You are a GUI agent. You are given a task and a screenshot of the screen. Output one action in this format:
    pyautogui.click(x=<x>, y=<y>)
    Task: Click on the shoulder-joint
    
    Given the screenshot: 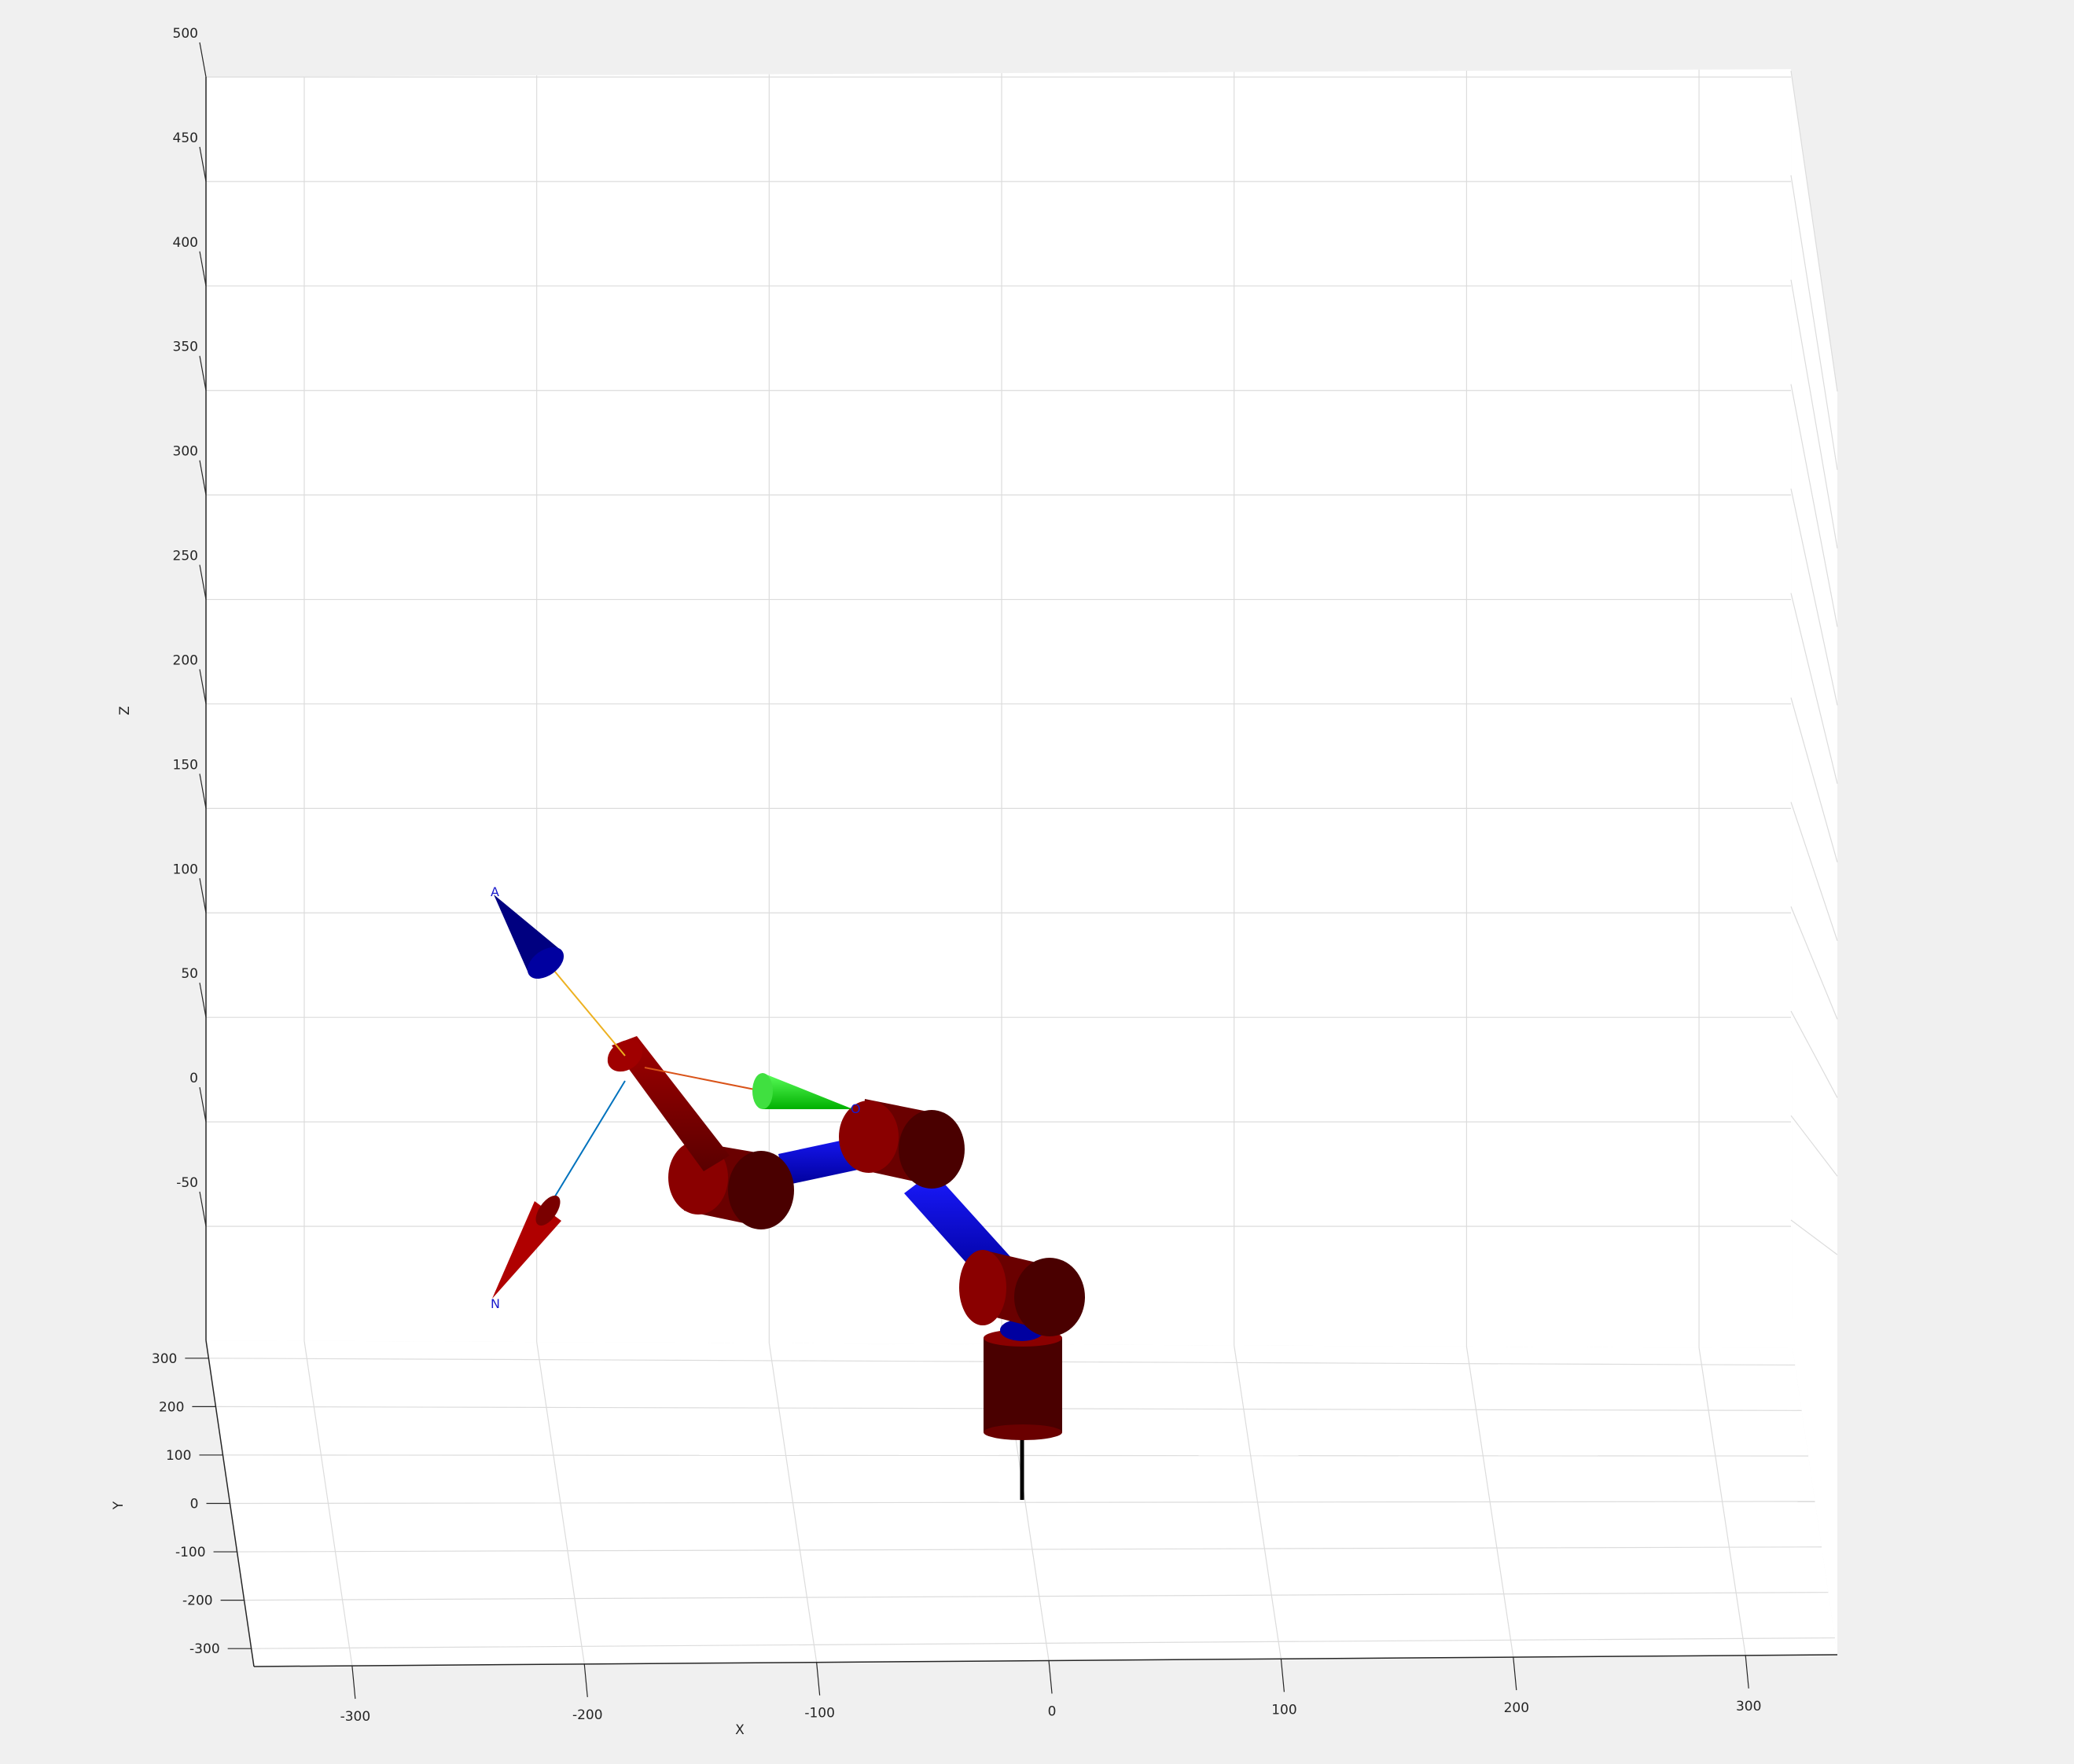 What is the action you would take?
    pyautogui.click(x=1022, y=1293)
    